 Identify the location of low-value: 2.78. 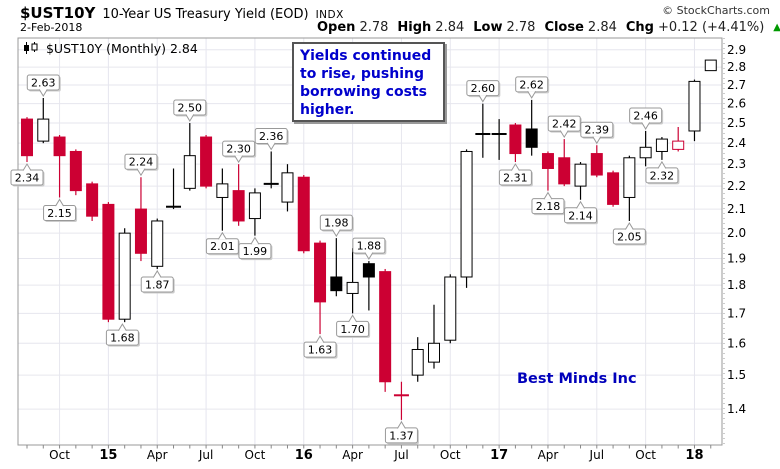
(521, 27).